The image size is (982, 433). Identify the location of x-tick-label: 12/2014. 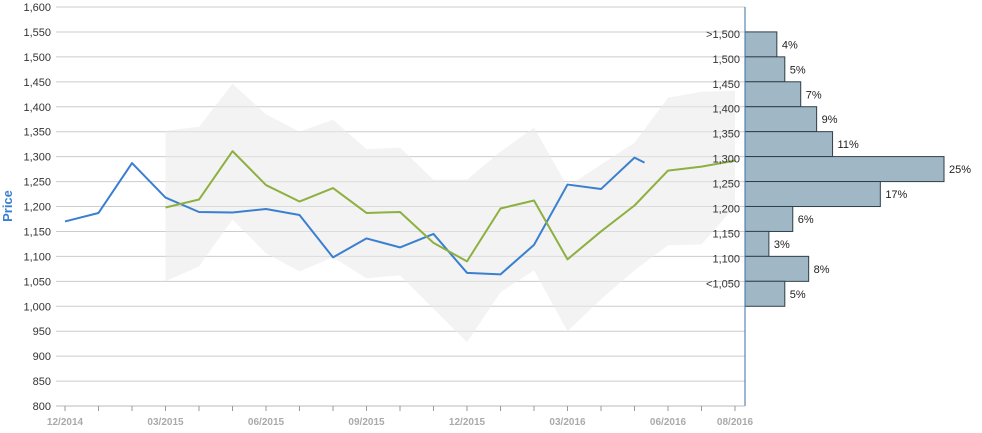
(65, 422).